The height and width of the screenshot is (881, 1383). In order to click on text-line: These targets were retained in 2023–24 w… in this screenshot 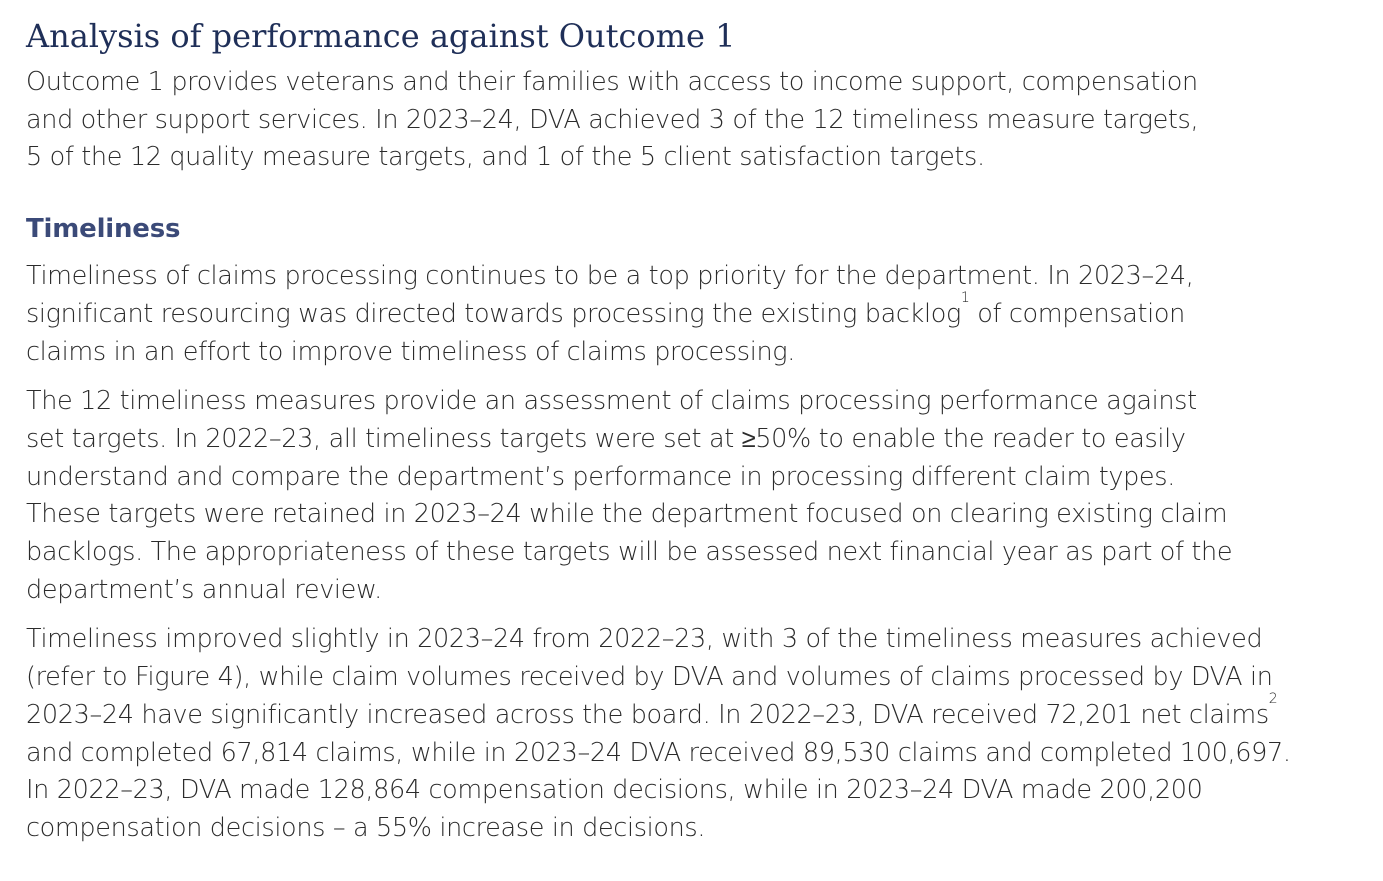, I will do `click(627, 514)`.